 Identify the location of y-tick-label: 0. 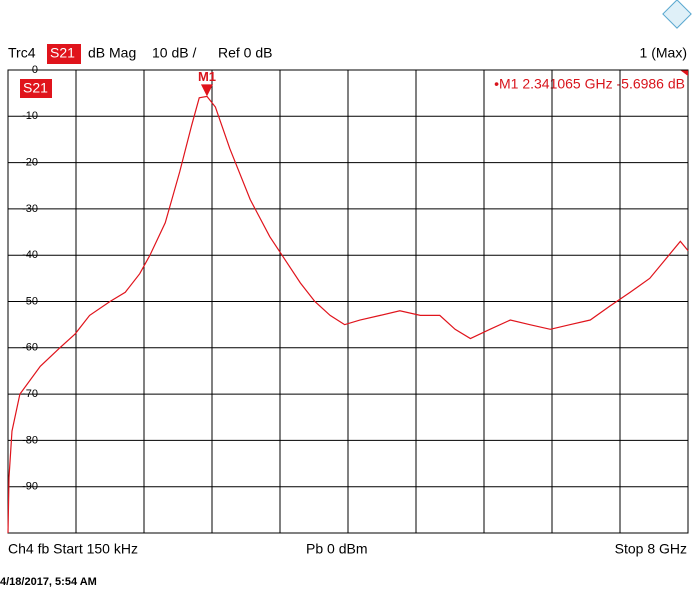
(35, 70).